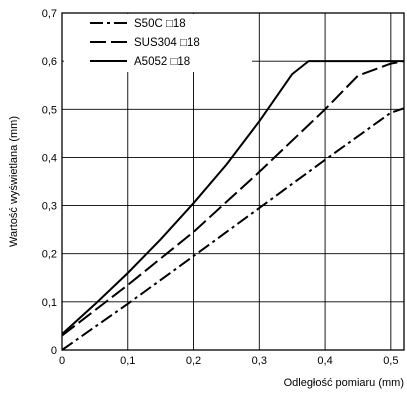  What do you see at coordinates (49, 207) in the screenshot?
I see `y-tick-label: 0,3` at bounding box center [49, 207].